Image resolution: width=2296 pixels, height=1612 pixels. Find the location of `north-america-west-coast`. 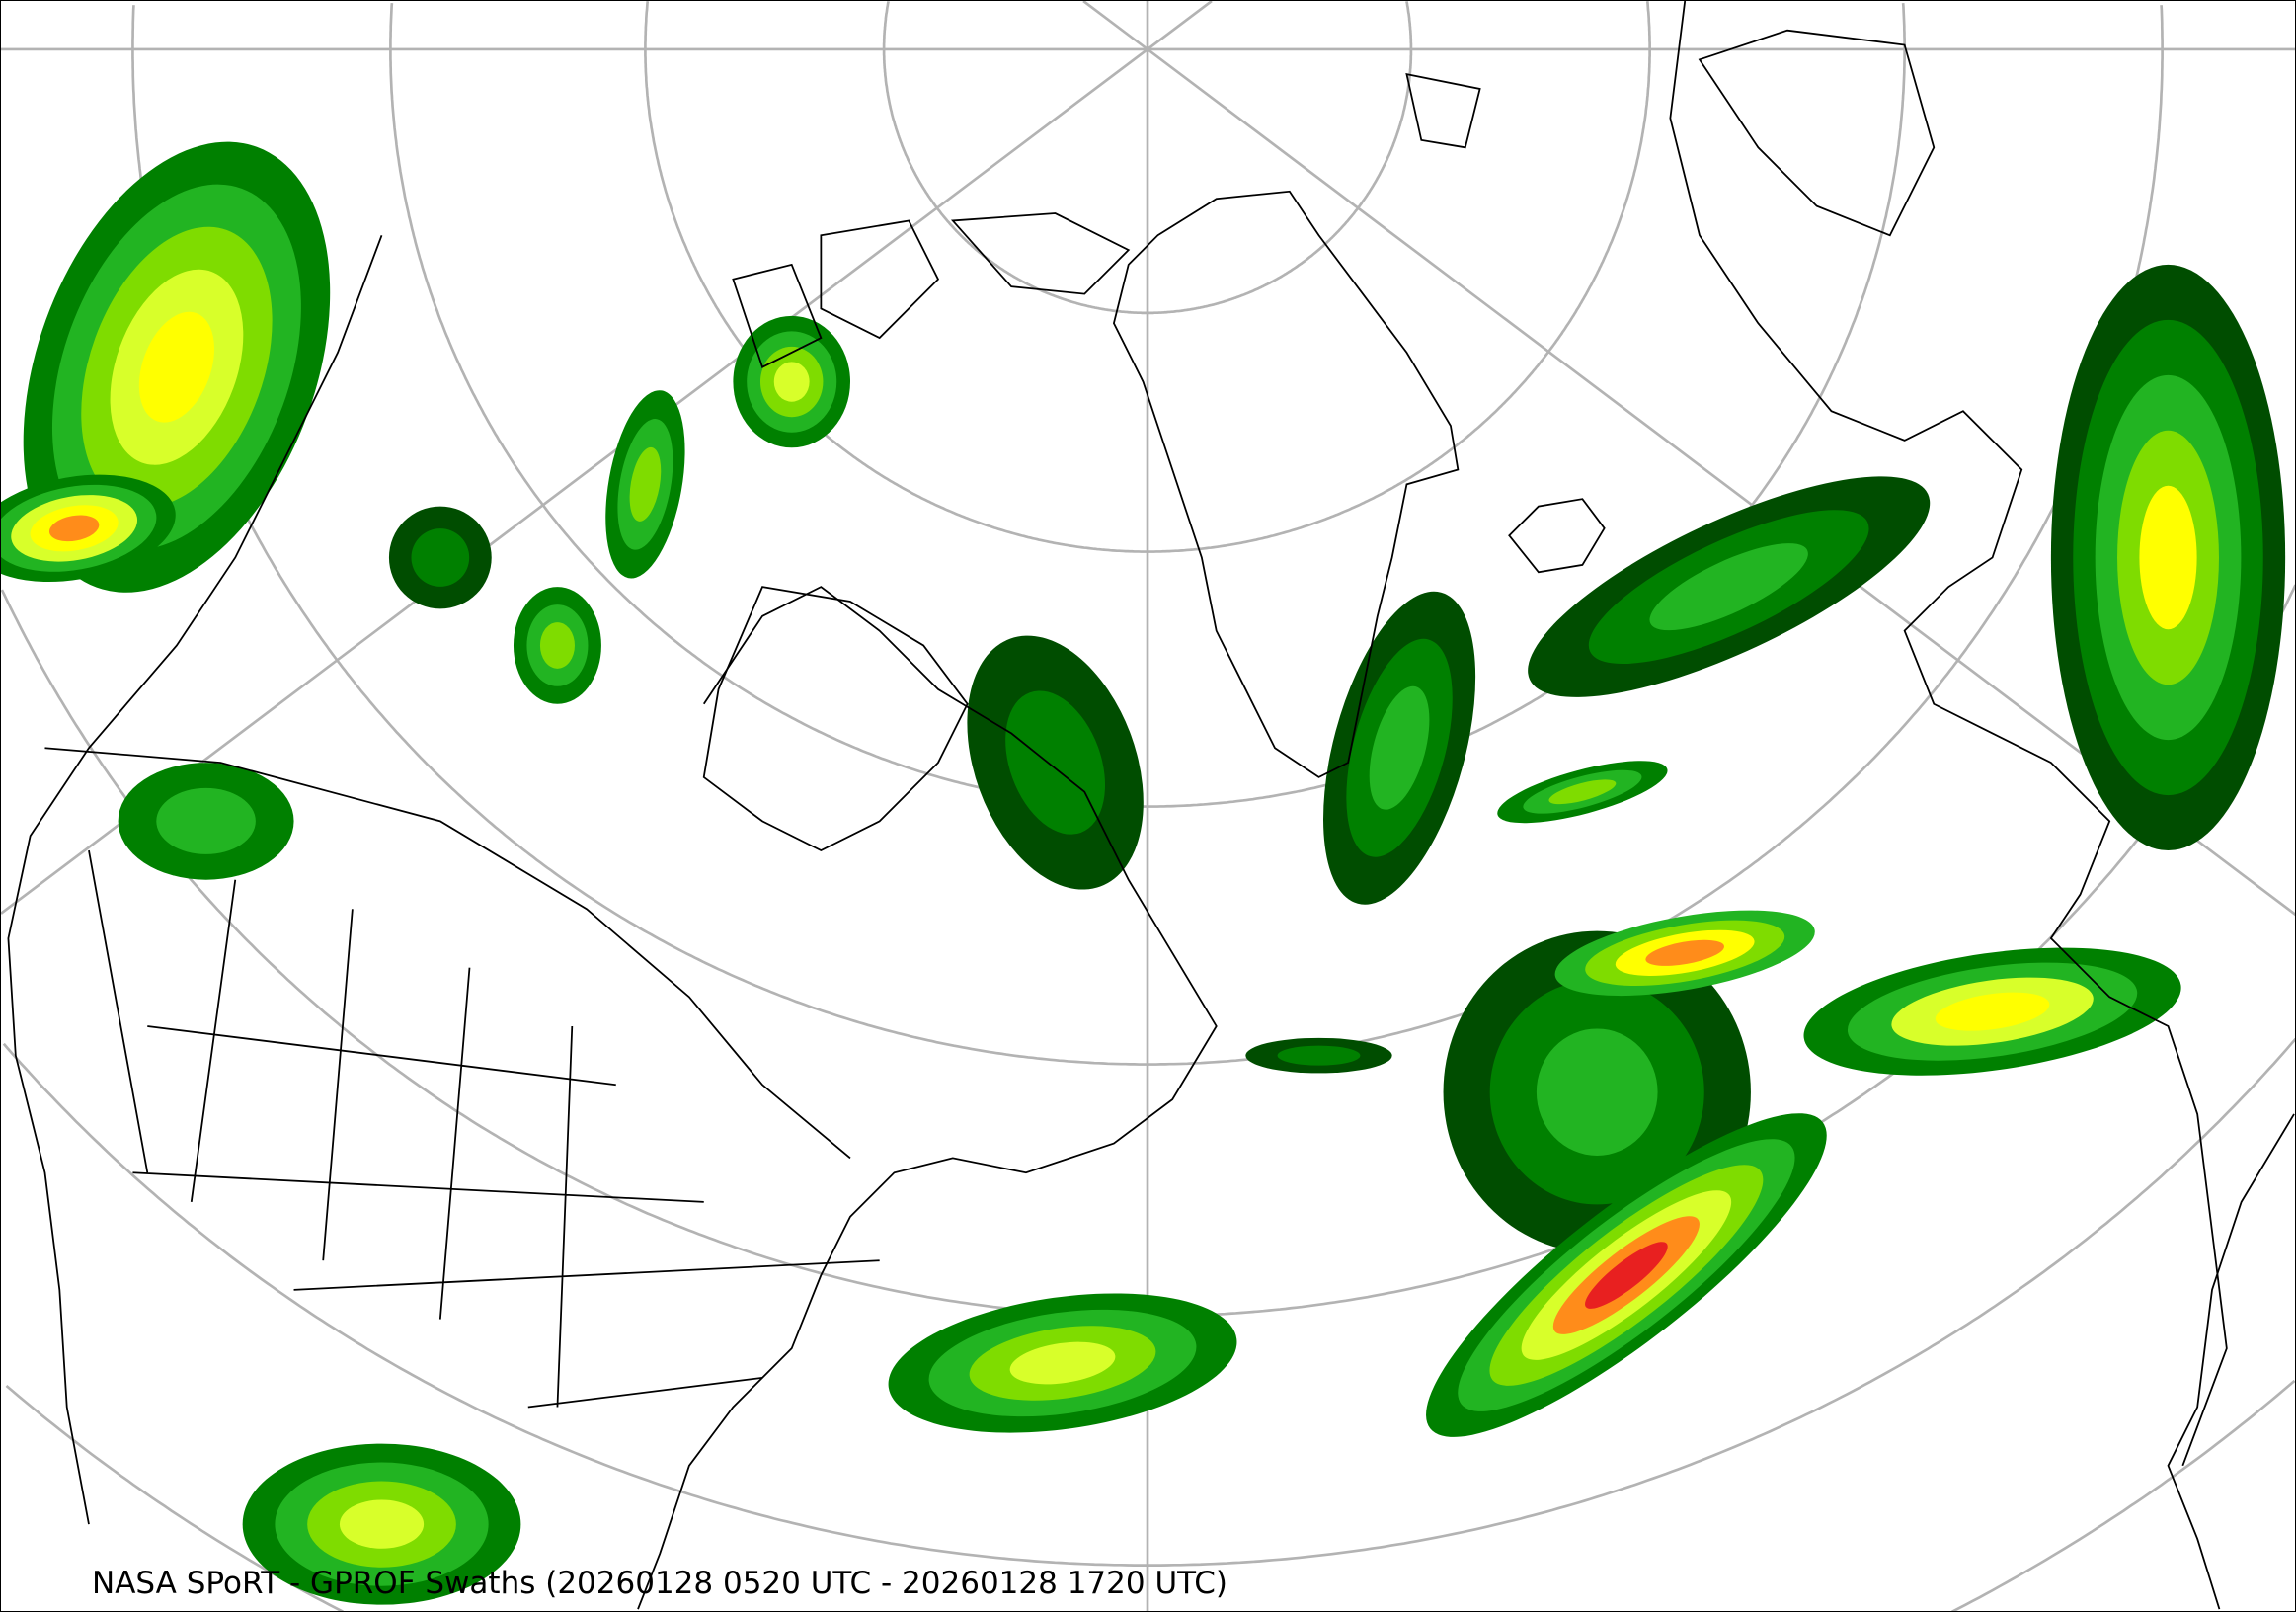

north-america-west-coast is located at coordinates (195, 880).